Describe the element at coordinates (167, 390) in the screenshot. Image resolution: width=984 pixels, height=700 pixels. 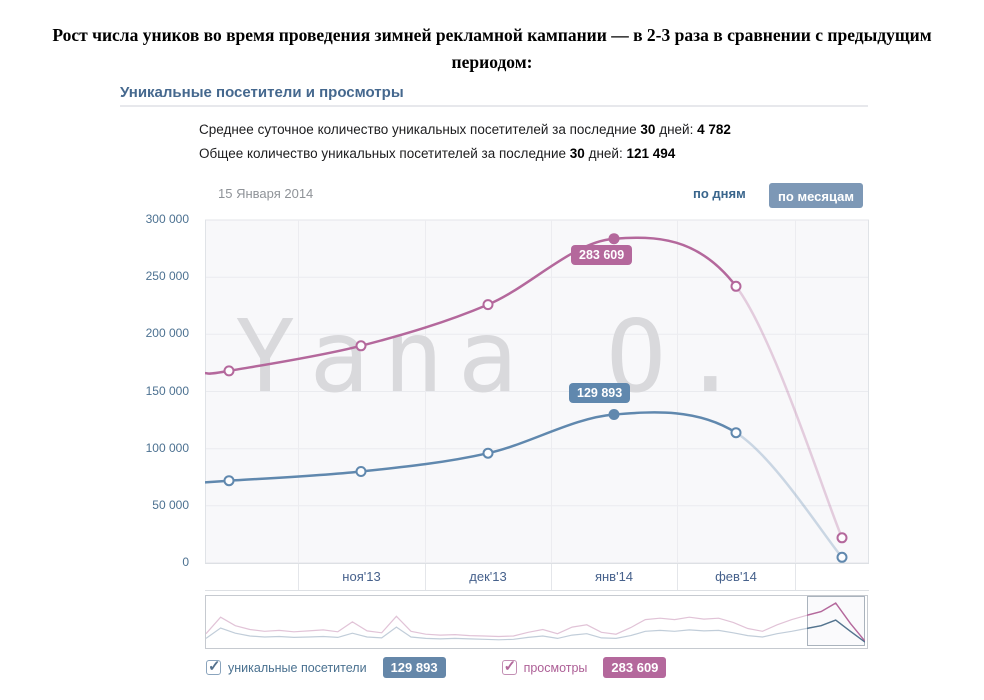
I see `y-tick-label: 150 000` at that location.